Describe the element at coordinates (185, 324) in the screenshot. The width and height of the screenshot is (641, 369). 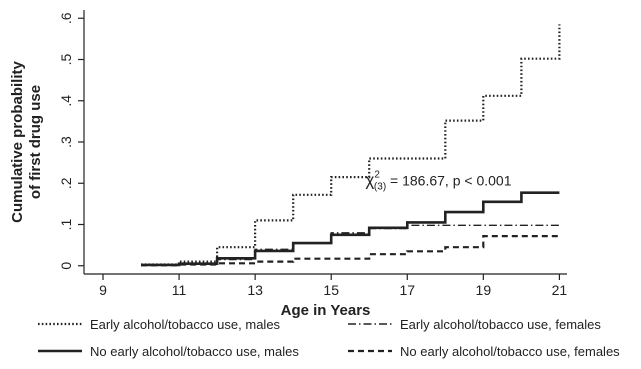
I see `legend-label-1: Early alcohol/tobacco use, males` at that location.